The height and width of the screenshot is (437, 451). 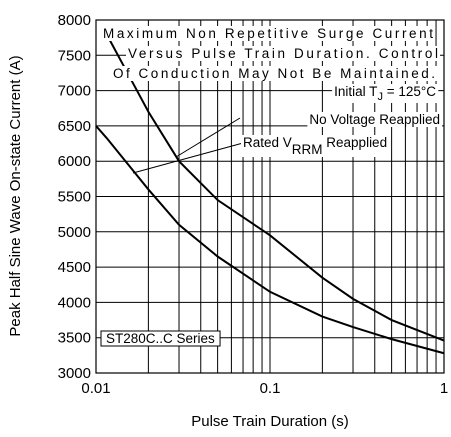 I want to click on annotation: Of Conduction May Not Be Maintained., so click(x=274, y=73).